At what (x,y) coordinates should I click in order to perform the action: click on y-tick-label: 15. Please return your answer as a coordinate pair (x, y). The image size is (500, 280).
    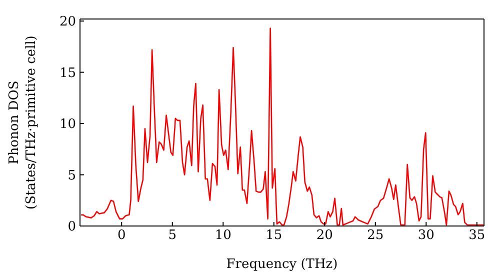
    Looking at the image, I should click on (67, 73).